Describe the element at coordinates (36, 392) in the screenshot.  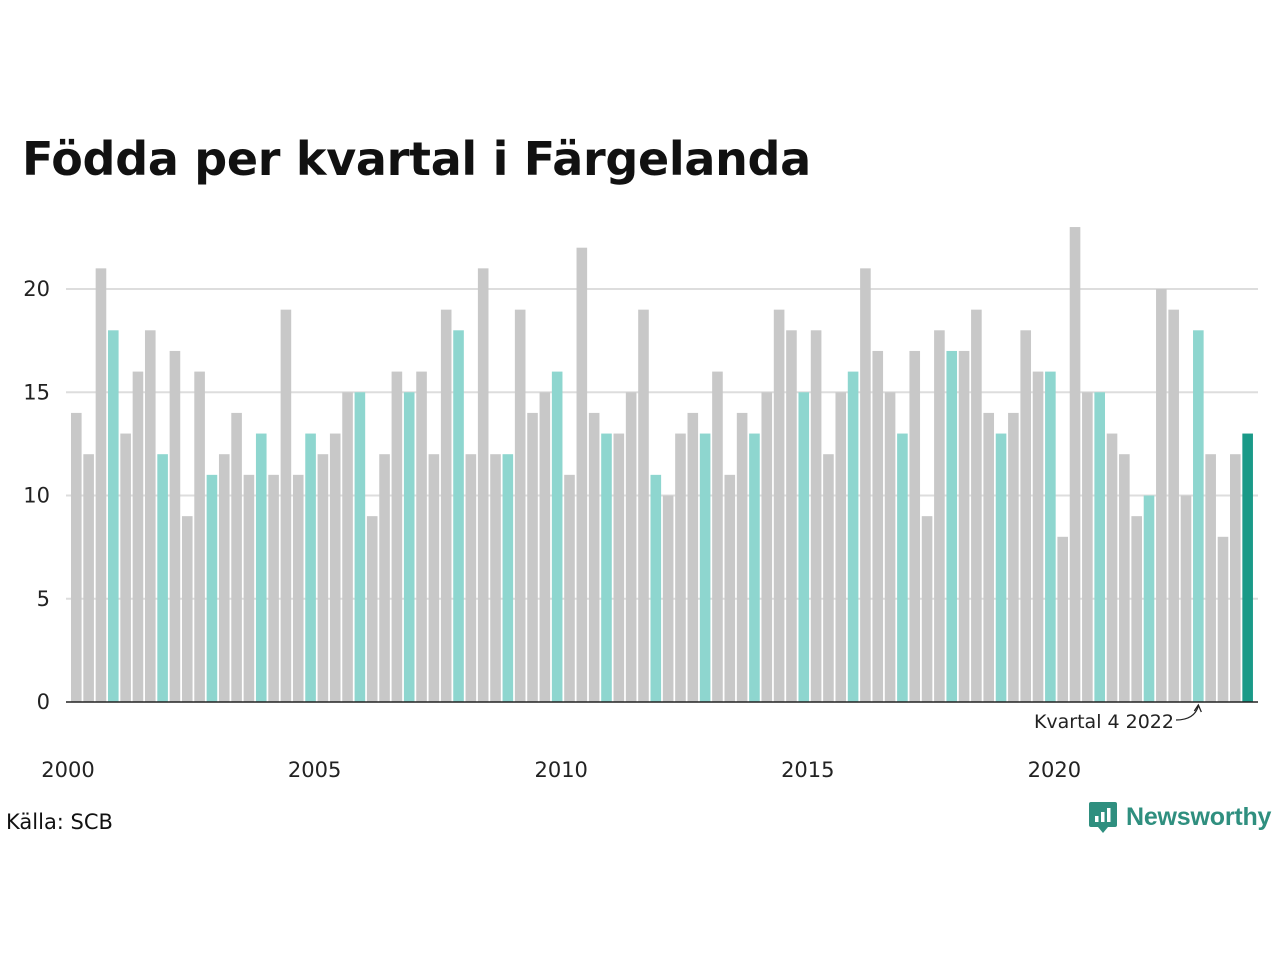
I see `y-tick-label-3: 15` at that location.